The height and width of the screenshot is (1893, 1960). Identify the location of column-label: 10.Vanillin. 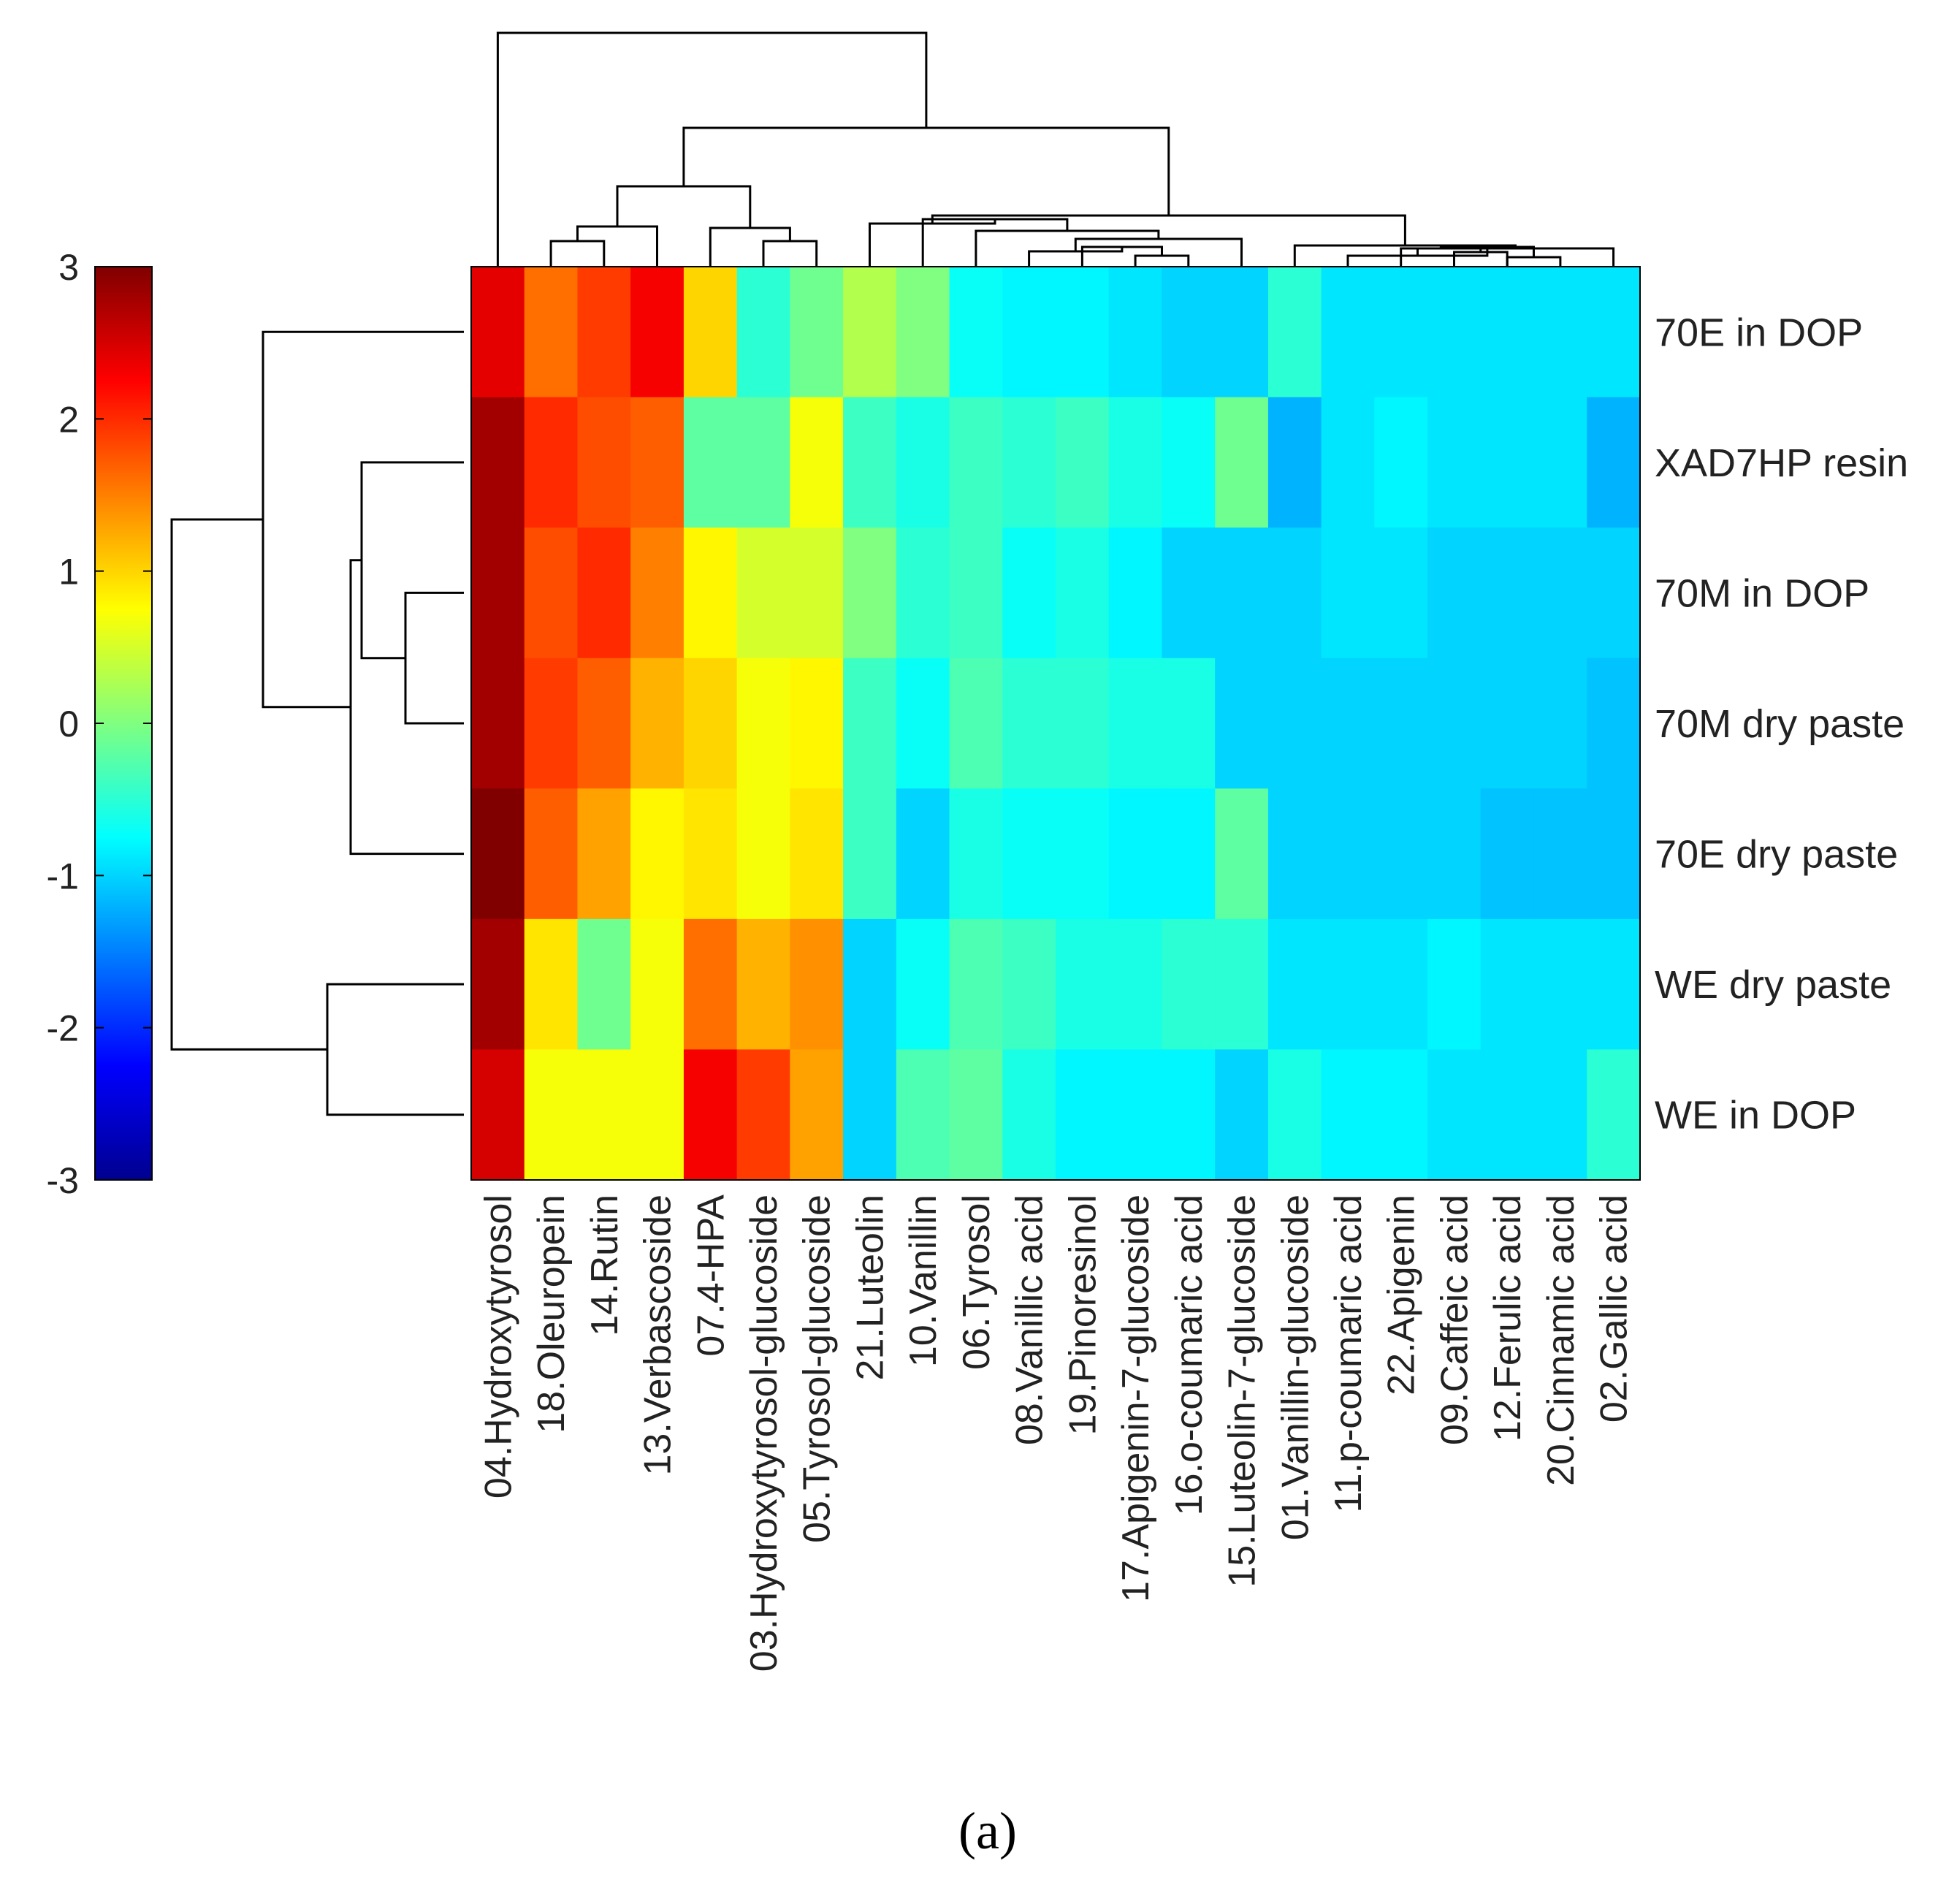
(923, 1281).